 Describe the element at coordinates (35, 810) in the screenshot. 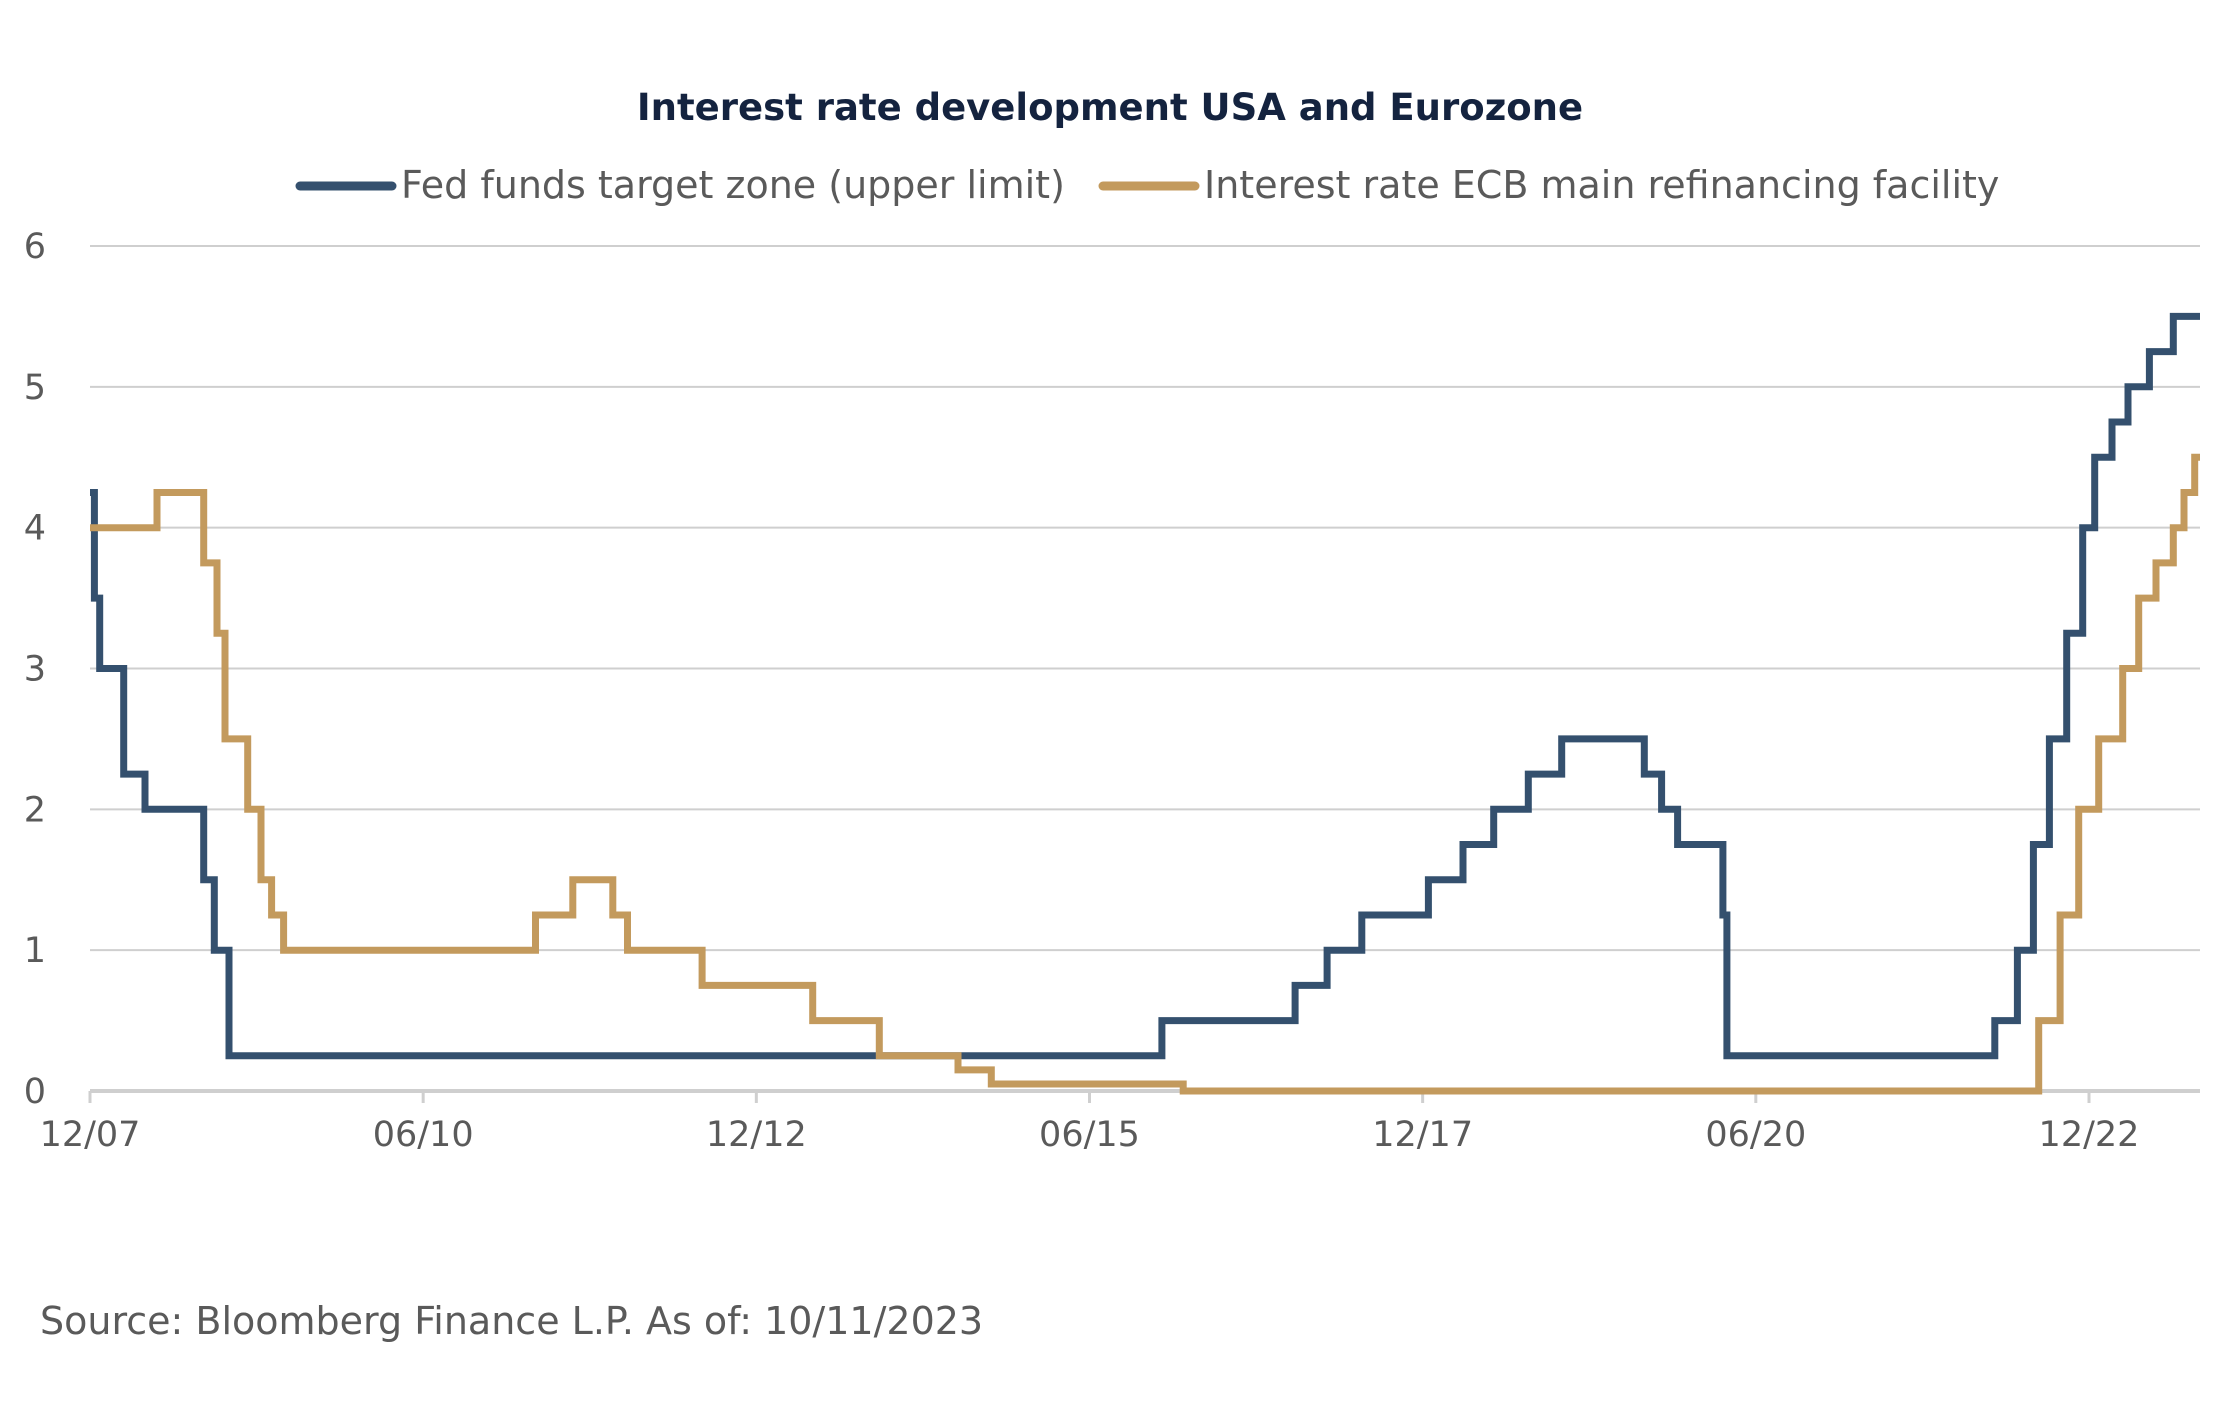

I see `y-tick-label: 2` at that location.